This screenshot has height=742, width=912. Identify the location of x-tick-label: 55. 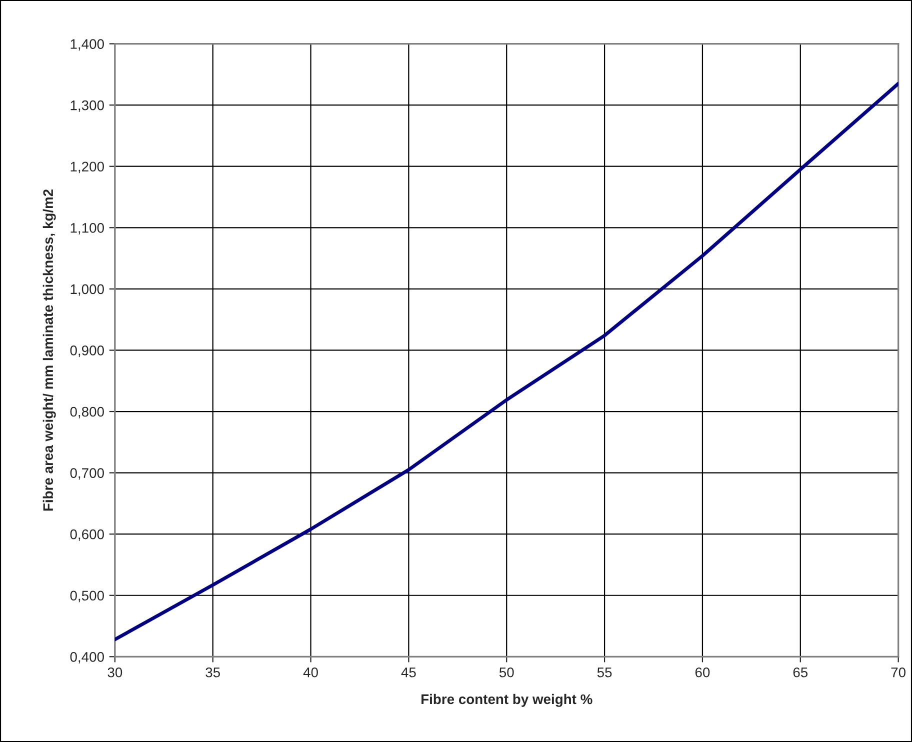
(604, 673).